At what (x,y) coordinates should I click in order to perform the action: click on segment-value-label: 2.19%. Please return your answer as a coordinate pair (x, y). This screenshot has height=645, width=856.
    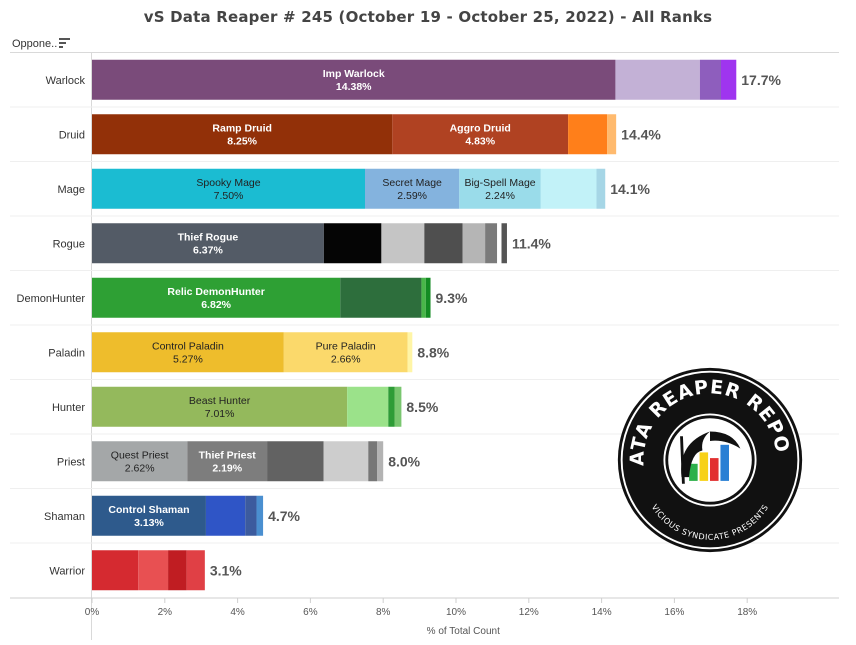
    Looking at the image, I should click on (227, 468).